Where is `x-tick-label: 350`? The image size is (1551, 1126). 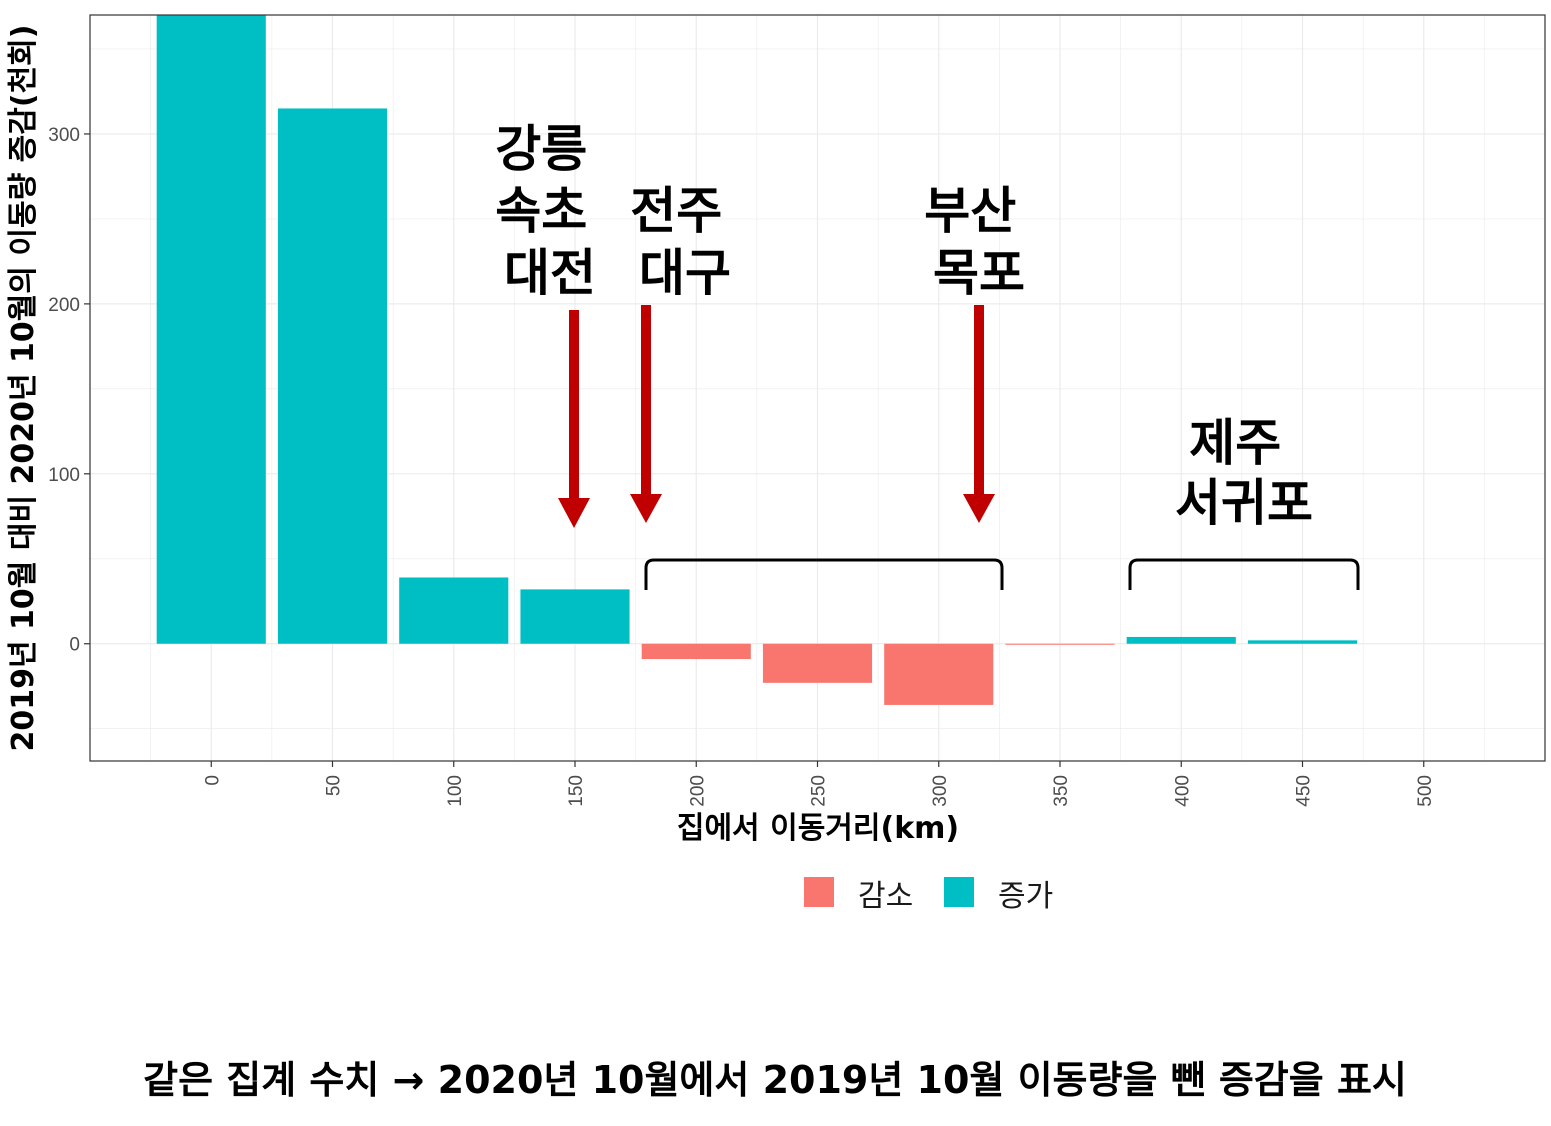
x-tick-label: 350 is located at coordinates (1061, 791).